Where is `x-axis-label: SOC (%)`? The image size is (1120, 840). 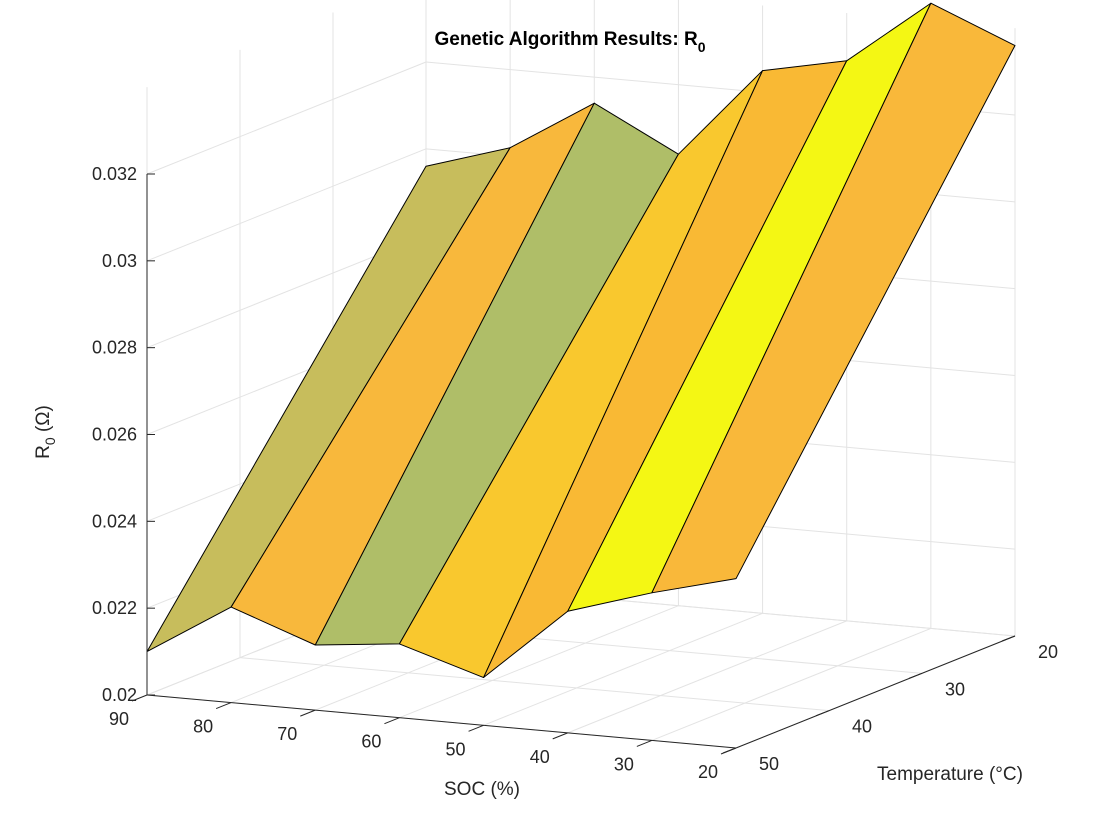
x-axis-label: SOC (%) is located at coordinates (482, 789).